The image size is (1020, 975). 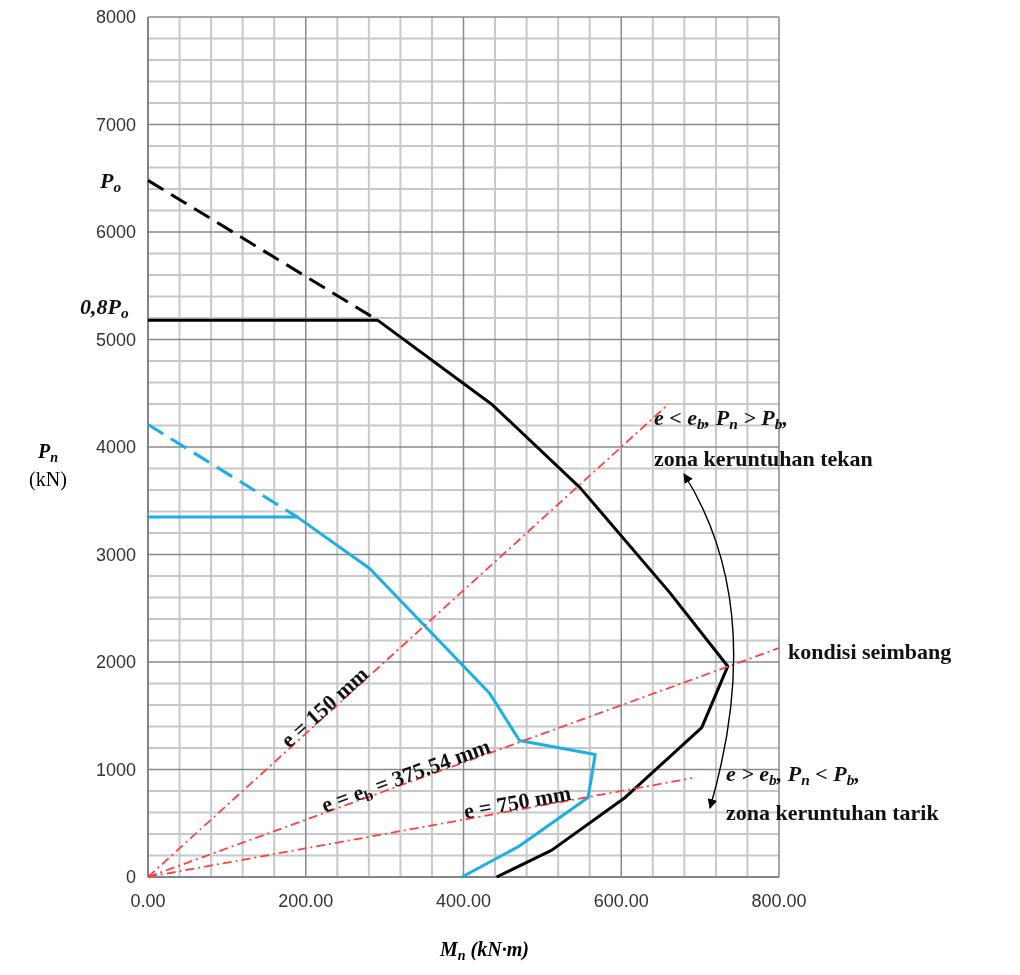 I want to click on y-tick-label: 0, so click(x=130, y=877).